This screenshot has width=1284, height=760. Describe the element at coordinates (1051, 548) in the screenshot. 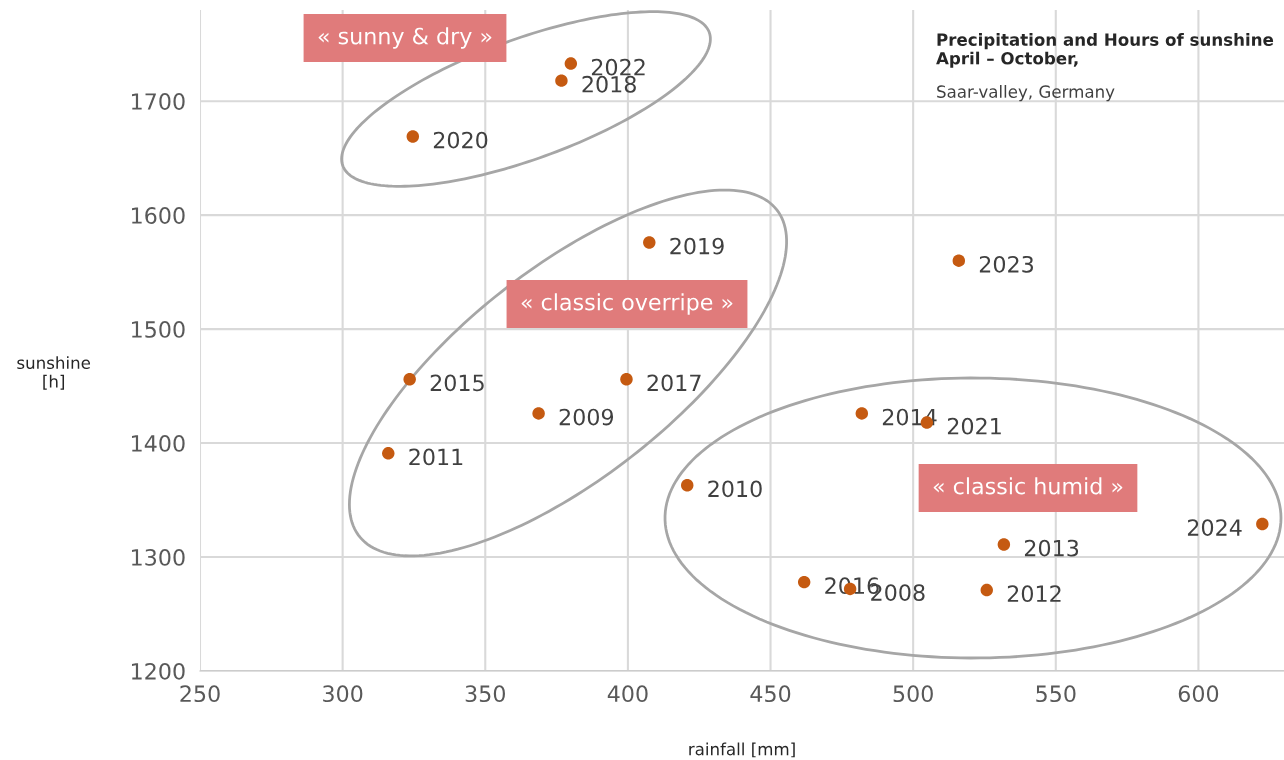

I see `annotation: 2013` at that location.